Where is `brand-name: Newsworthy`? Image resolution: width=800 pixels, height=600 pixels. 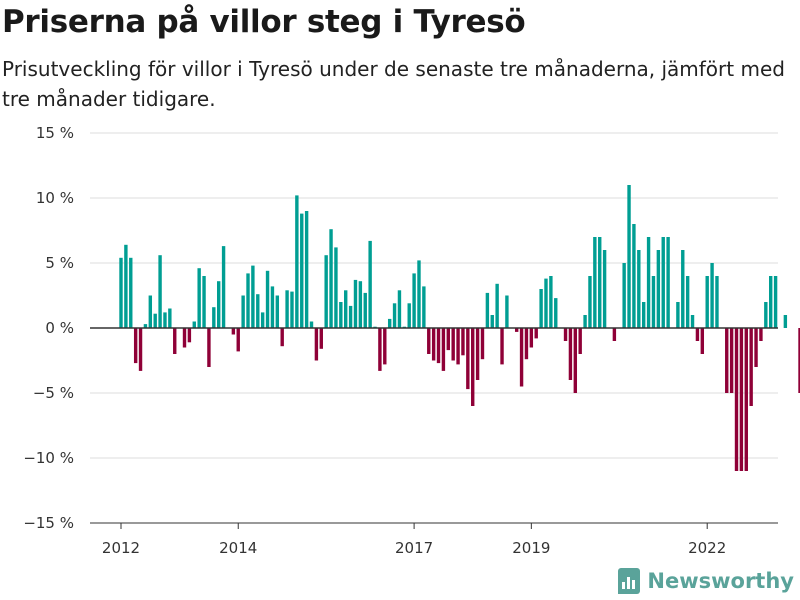 brand-name: Newsworthy is located at coordinates (720, 581).